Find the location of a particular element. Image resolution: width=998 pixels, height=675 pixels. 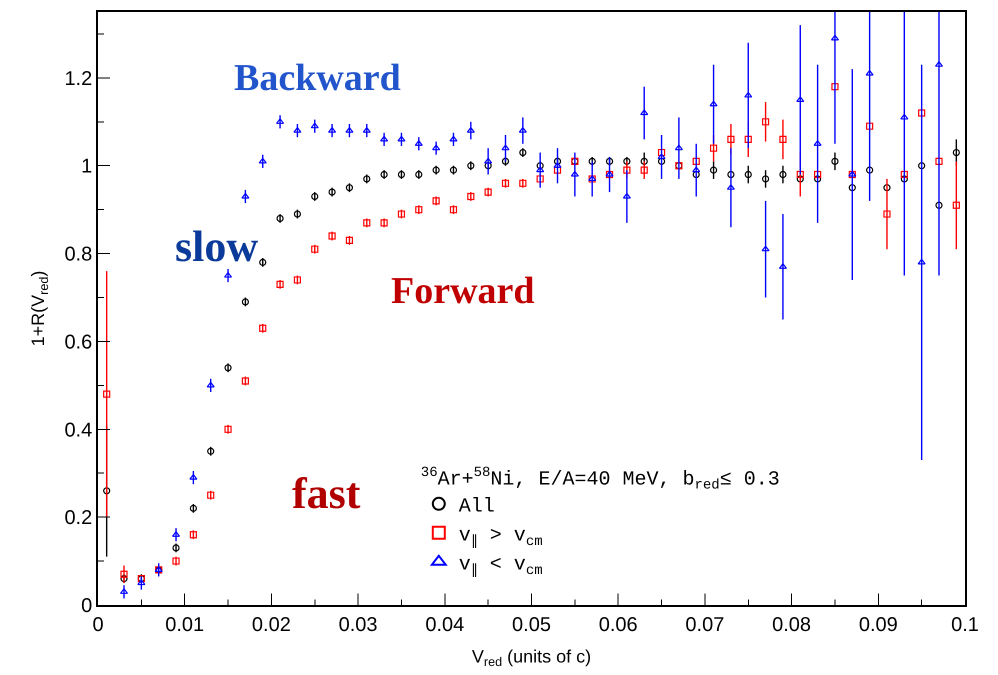

y-tick-label: 1.2 is located at coordinates (78, 79).